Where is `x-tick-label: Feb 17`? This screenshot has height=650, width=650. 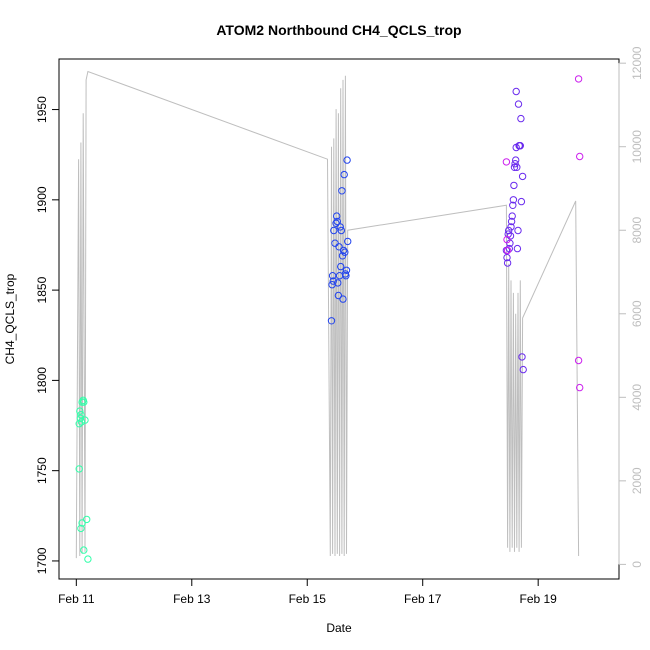 x-tick-label: Feb 17 is located at coordinates (423, 599).